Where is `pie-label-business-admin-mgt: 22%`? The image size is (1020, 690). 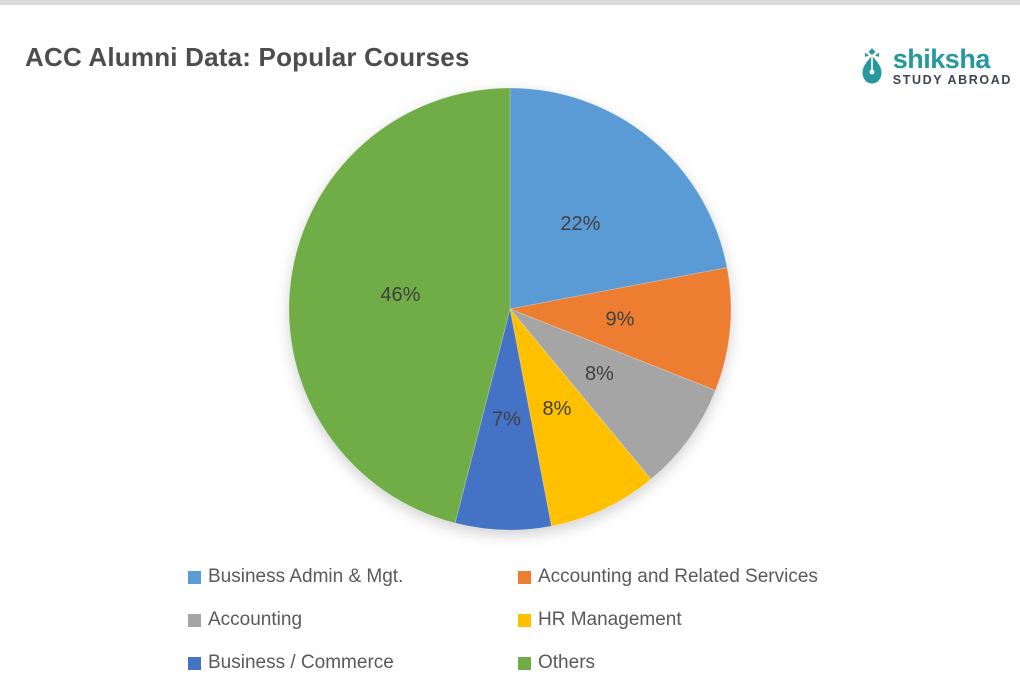 pie-label-business-admin-mgt: 22% is located at coordinates (580, 224).